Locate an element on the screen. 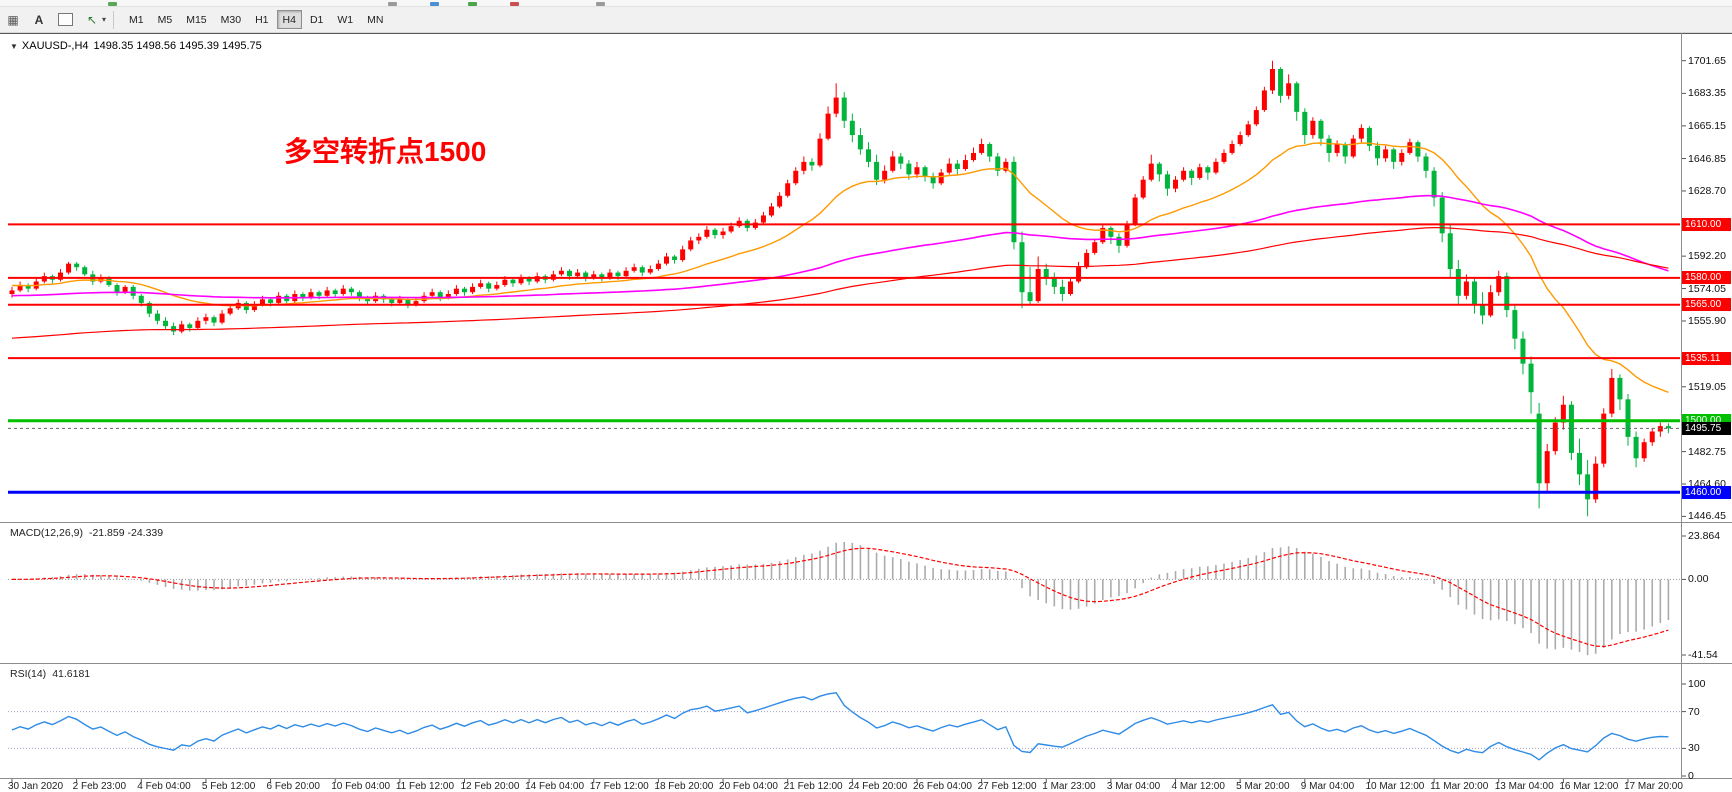  chart-marker-icon: ▼ is located at coordinates (14, 46).